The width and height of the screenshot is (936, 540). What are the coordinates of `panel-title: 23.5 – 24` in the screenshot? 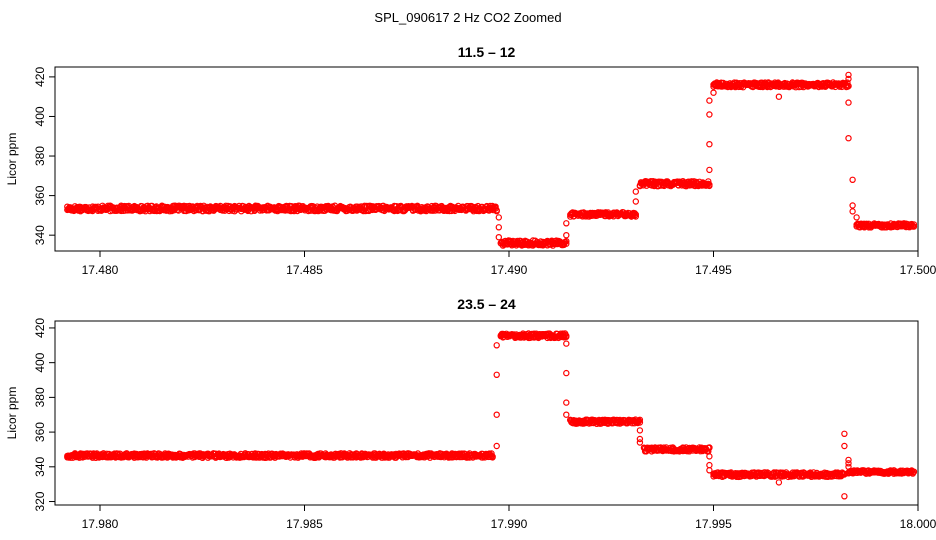 It's located at (486, 304).